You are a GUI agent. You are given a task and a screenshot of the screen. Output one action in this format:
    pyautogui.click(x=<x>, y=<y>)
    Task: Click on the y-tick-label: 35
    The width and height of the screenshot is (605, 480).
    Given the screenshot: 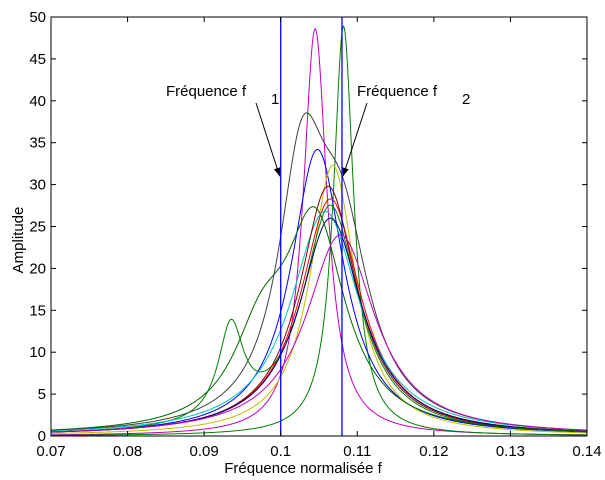 What is the action you would take?
    pyautogui.click(x=37, y=143)
    